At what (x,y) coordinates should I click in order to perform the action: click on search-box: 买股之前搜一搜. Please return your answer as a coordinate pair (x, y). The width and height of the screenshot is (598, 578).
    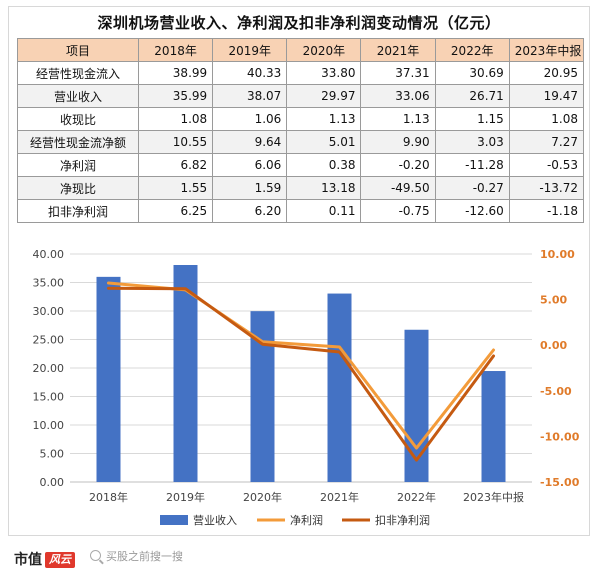
    Looking at the image, I should click on (145, 557).